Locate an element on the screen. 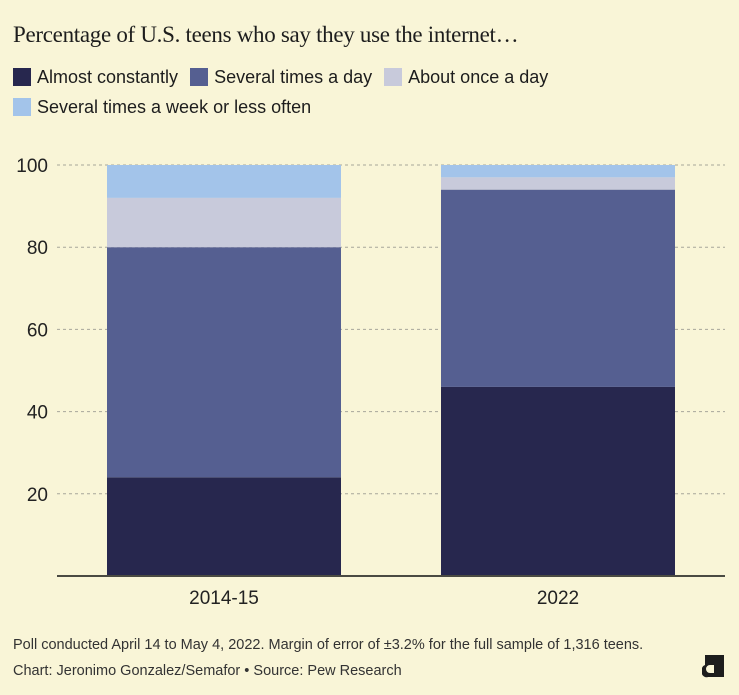 The height and width of the screenshot is (695, 739). legend-label: Several times a week or less often is located at coordinates (174, 106).